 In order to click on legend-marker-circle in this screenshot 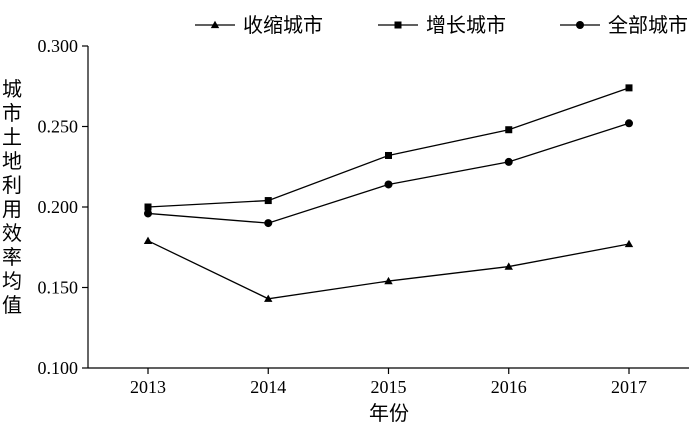, I will do `click(580, 25)`.